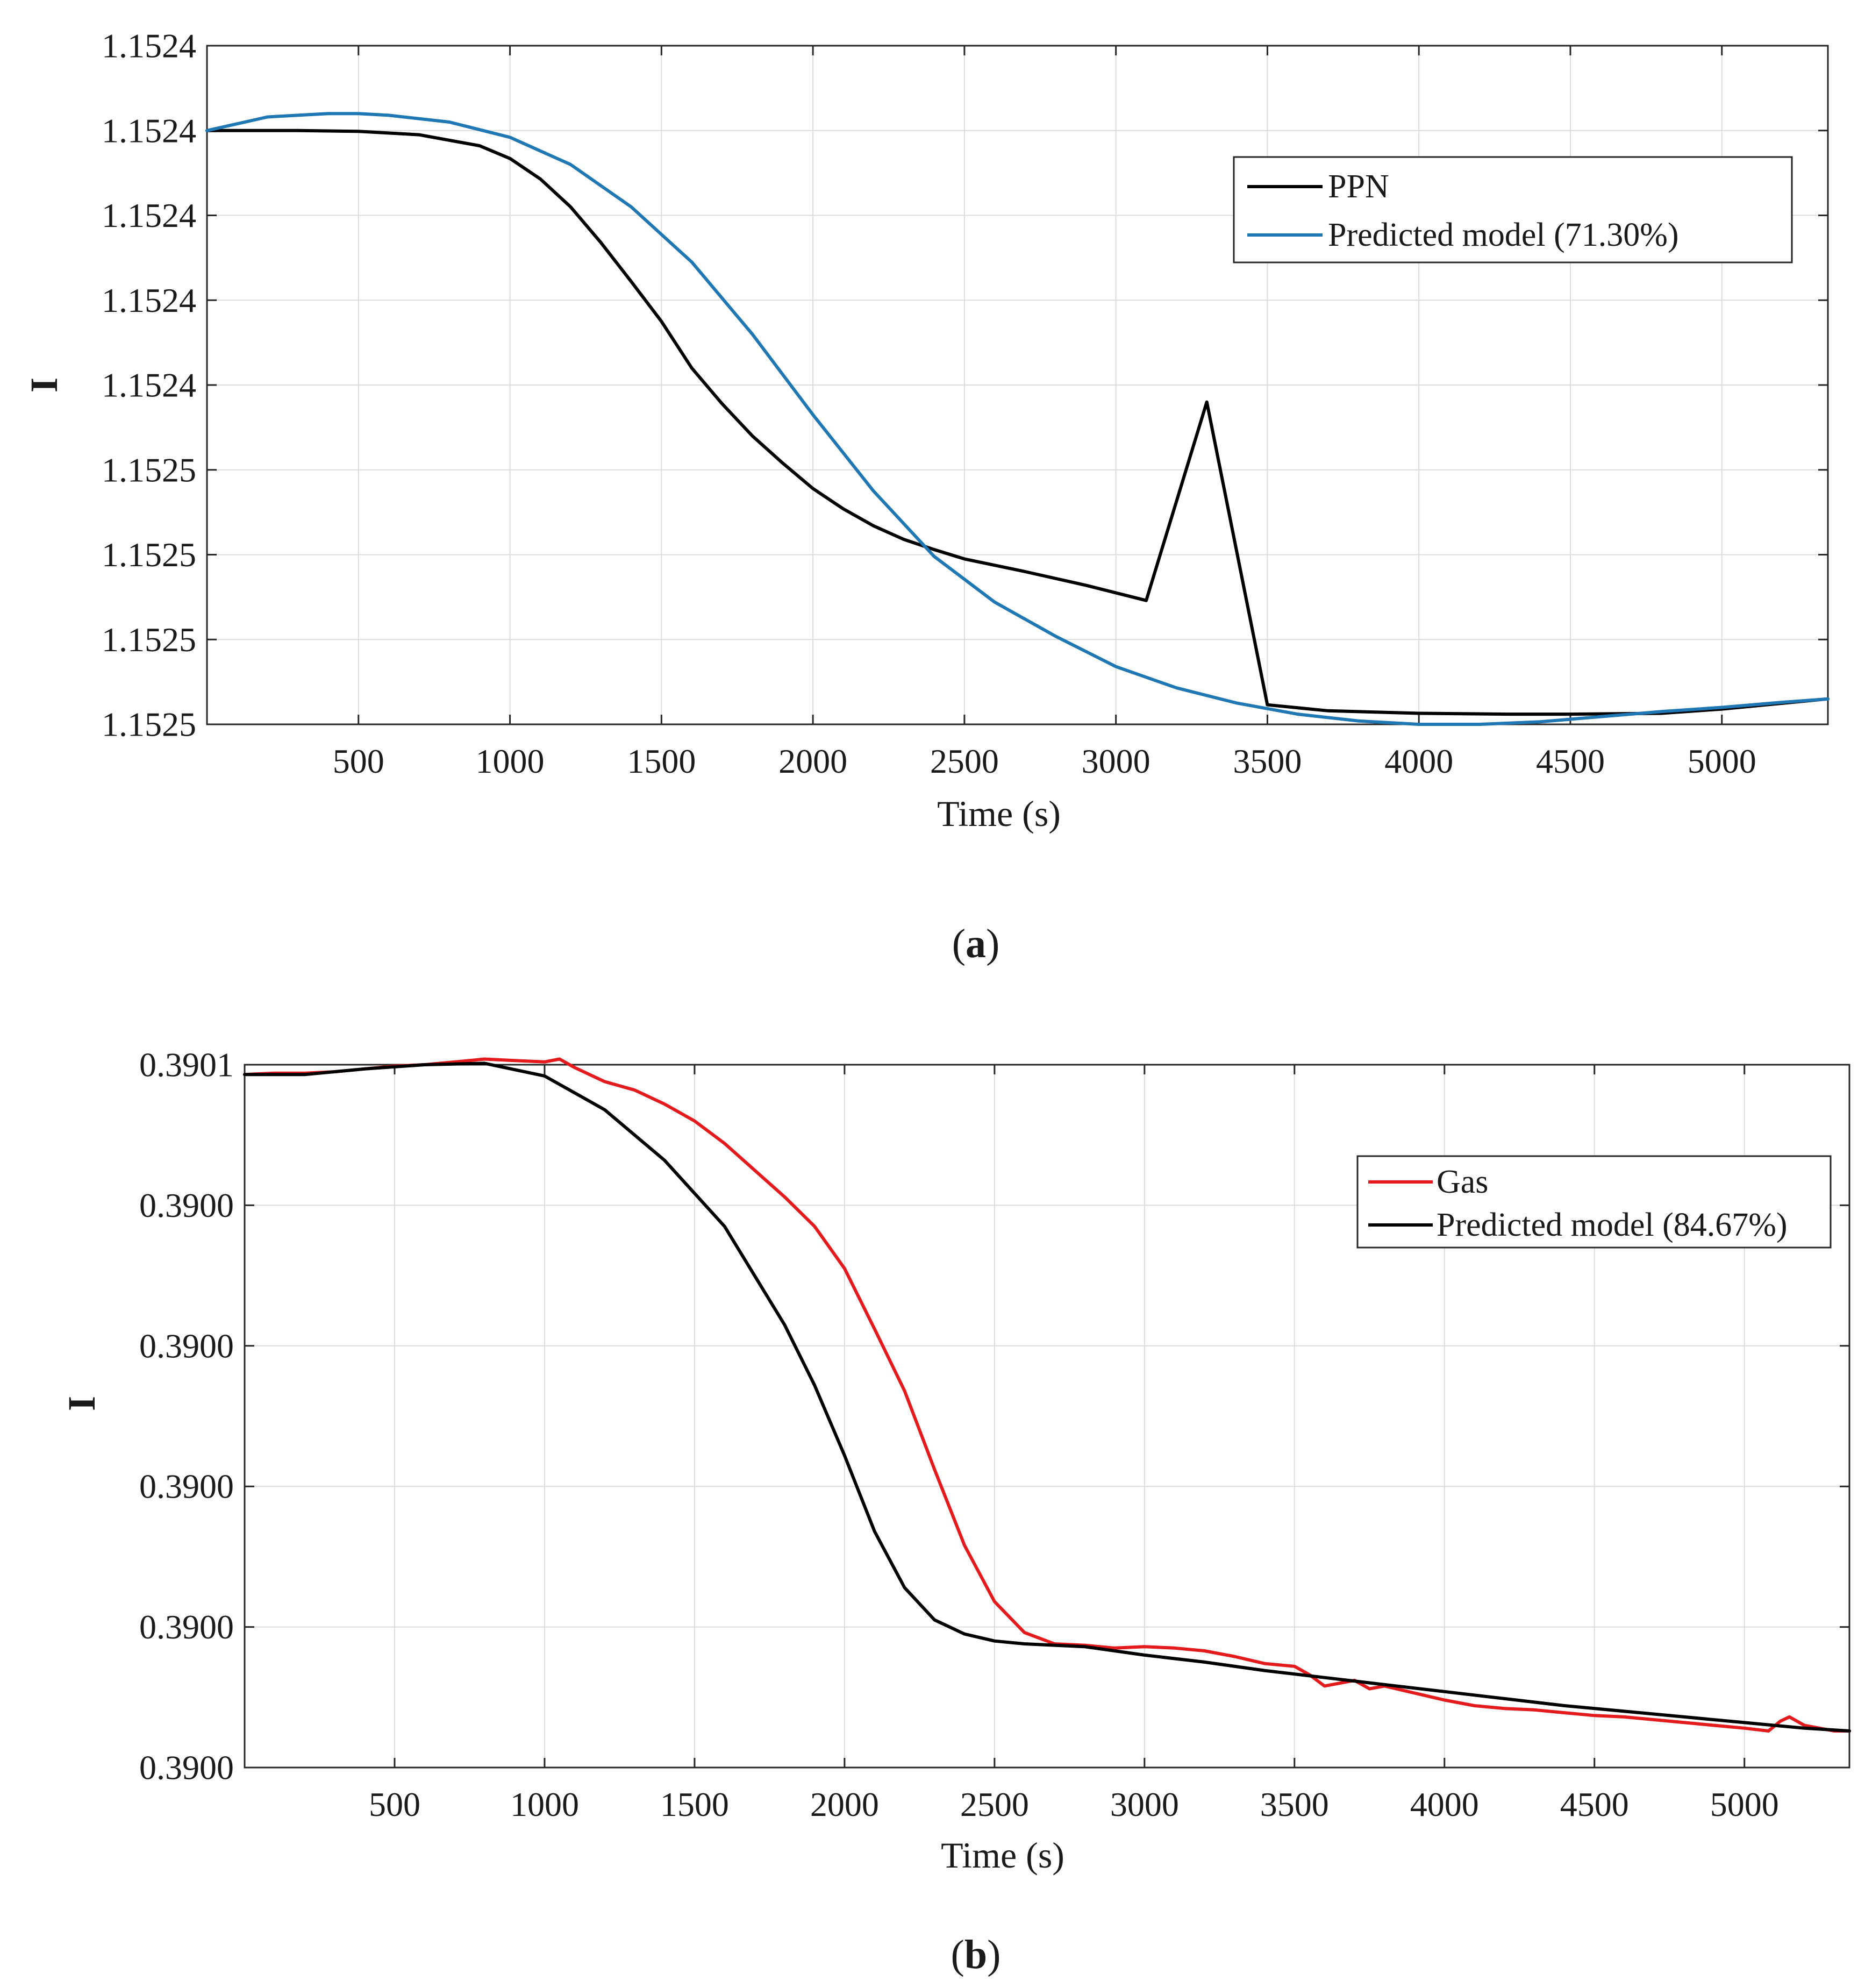 This screenshot has width=1865, height=1988. I want to click on x-tick-label-b-5: 3000, so click(1145, 1804).